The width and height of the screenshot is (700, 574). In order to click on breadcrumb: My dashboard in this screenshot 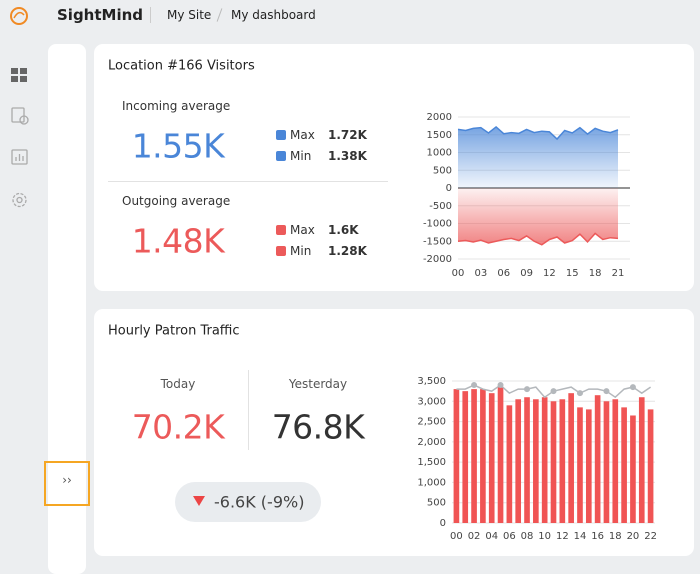, I will do `click(273, 15)`.